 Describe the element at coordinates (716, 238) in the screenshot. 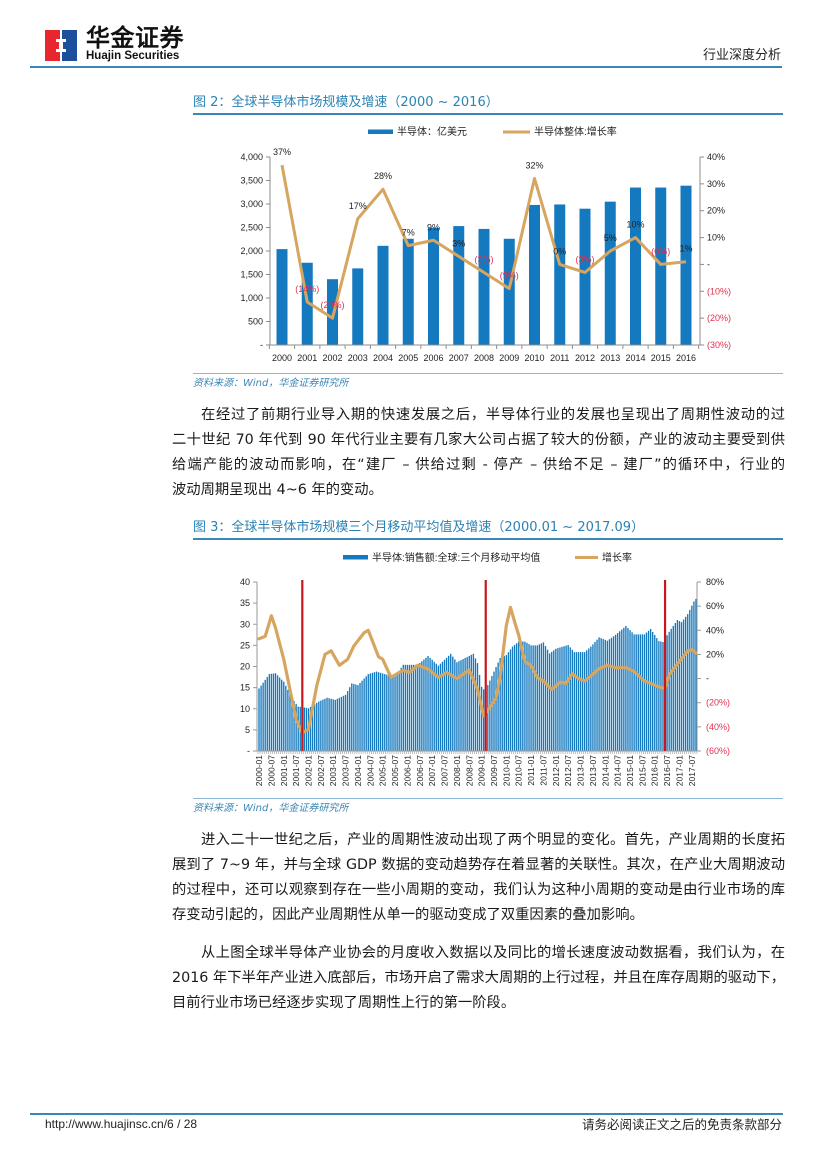

I see `y-right-tick-label: 10%` at that location.